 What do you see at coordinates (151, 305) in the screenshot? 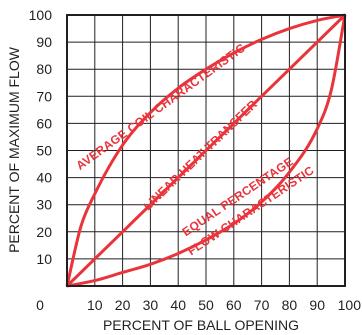
I see `x-tick-label: 30` at bounding box center [151, 305].